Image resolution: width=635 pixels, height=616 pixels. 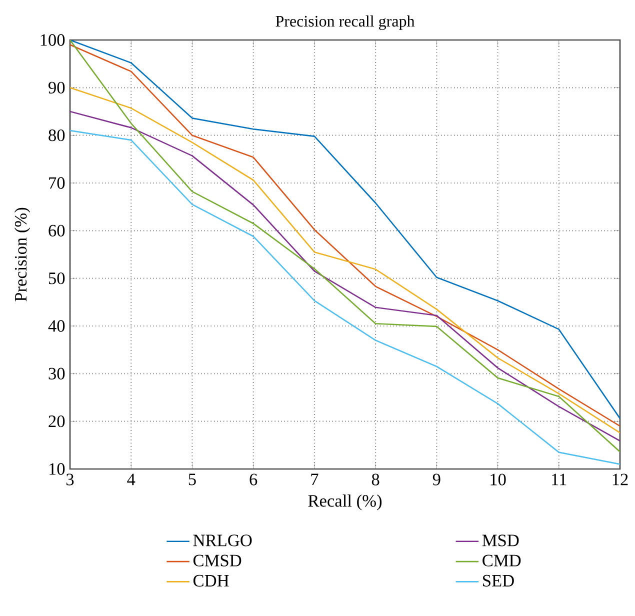 What do you see at coordinates (217, 560) in the screenshot?
I see `legend-label: CMSD` at bounding box center [217, 560].